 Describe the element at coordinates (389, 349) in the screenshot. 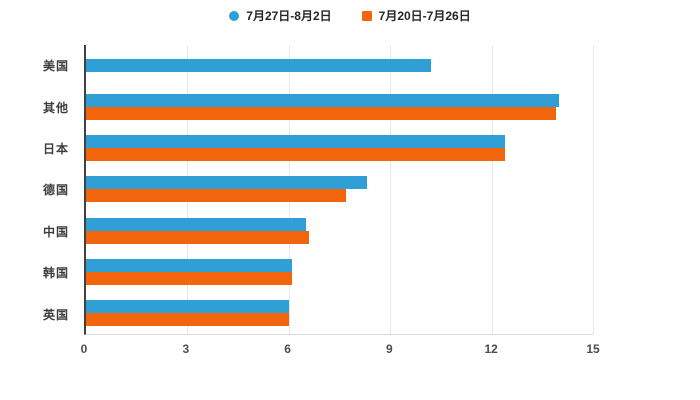

I see `x-axis-tick-label: 9` at that location.